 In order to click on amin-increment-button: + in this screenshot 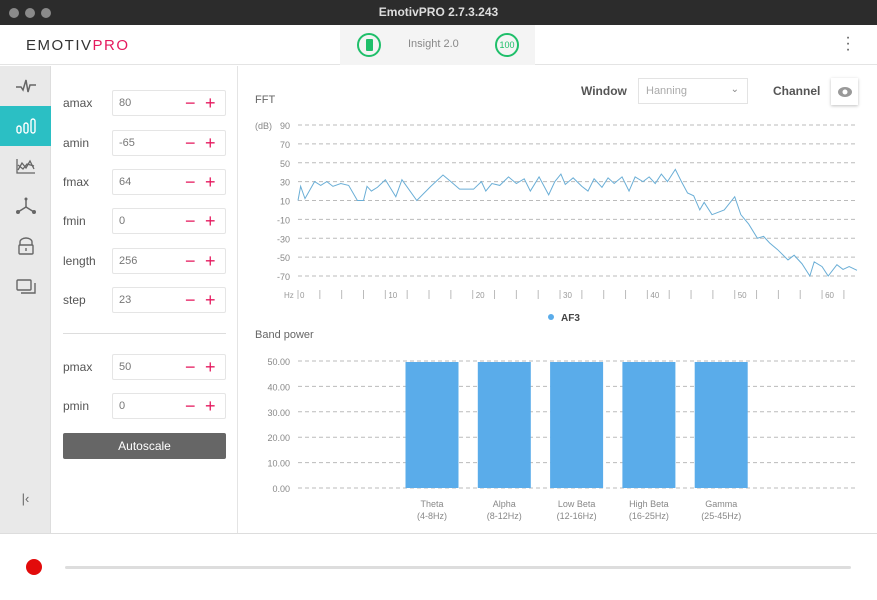, I will do `click(210, 143)`.